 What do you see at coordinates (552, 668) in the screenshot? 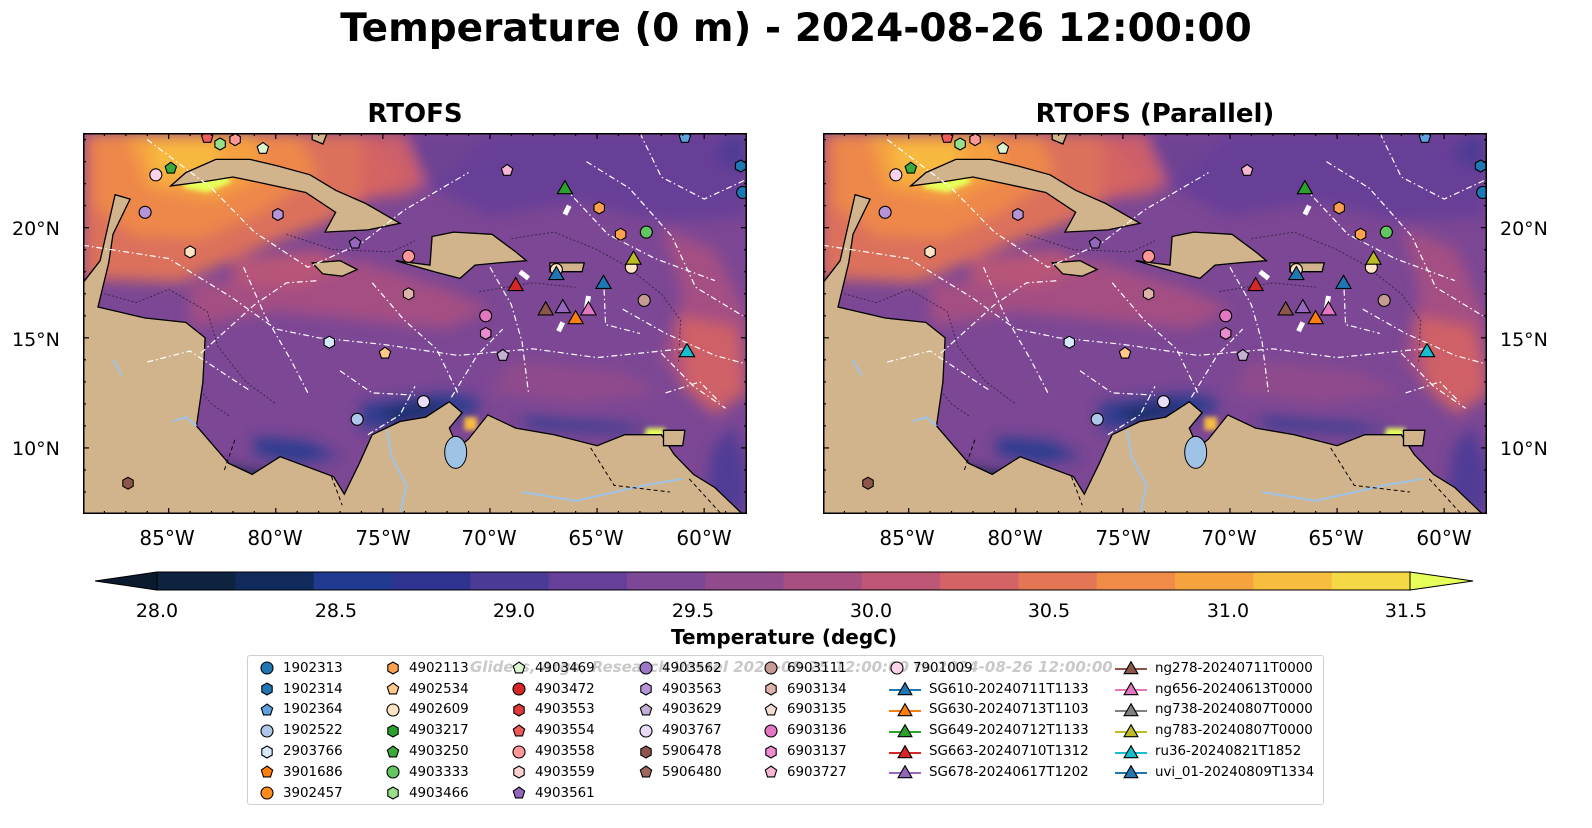
I see `legend-item: 4903469` at bounding box center [552, 668].